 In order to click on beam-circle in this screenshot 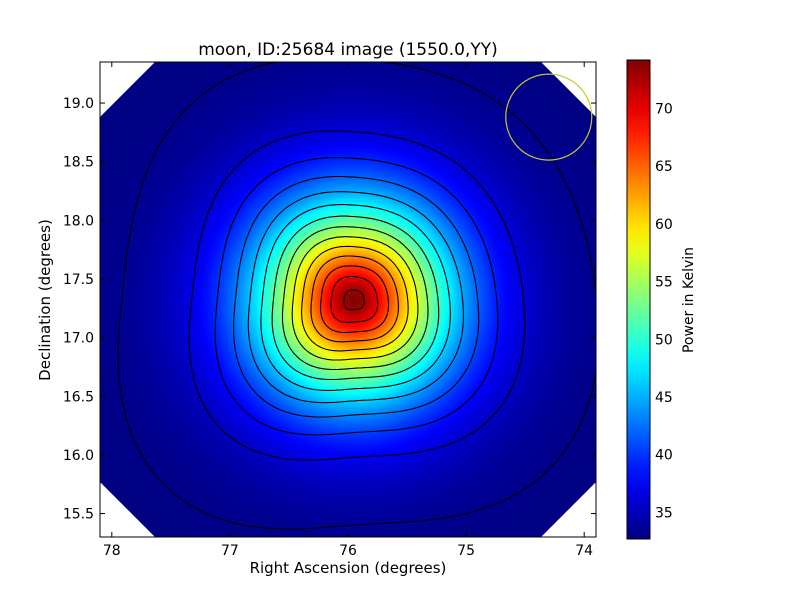, I will do `click(549, 117)`.